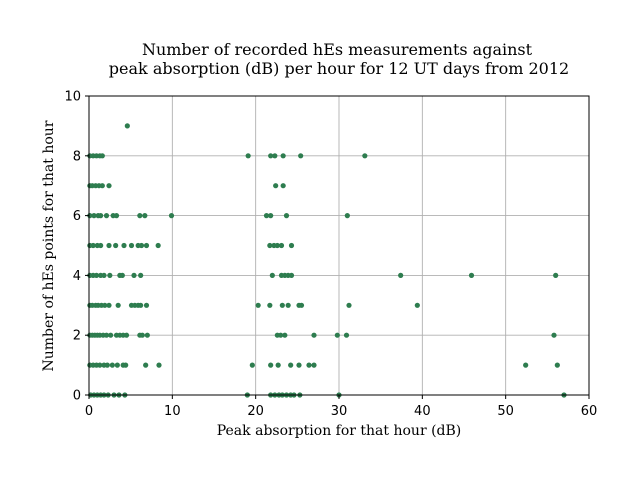  I want to click on y-tick-label: 0, so click(77, 396).